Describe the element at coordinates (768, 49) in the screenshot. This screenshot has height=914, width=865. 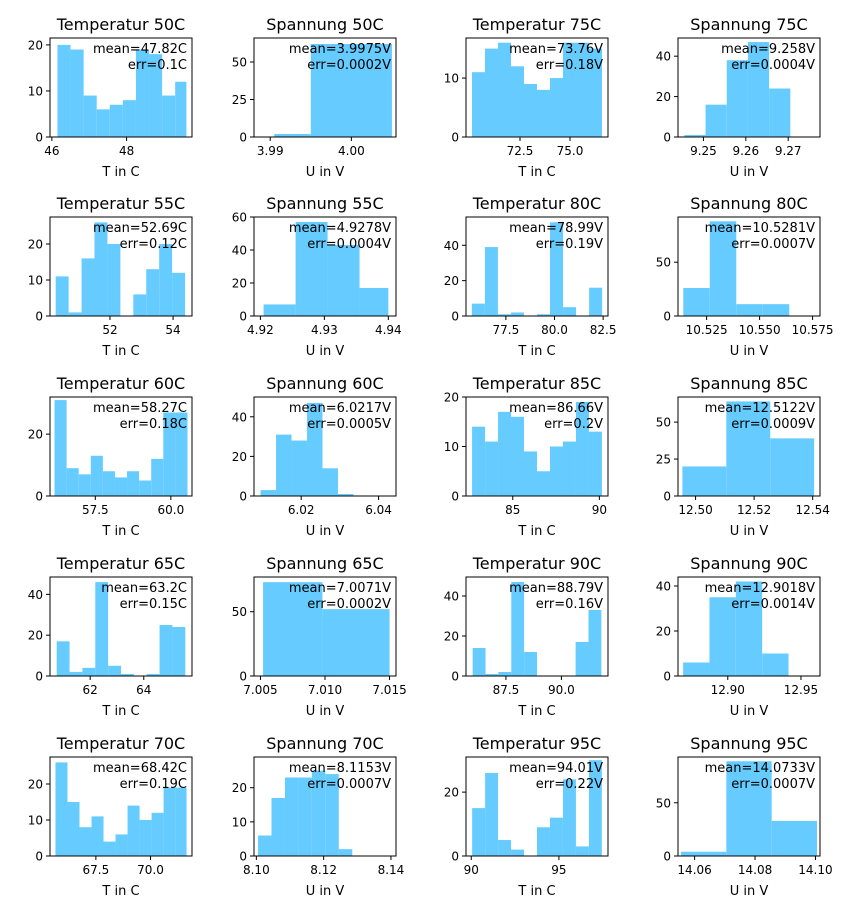
I see `mean-annotation: mean=9.258V` at that location.